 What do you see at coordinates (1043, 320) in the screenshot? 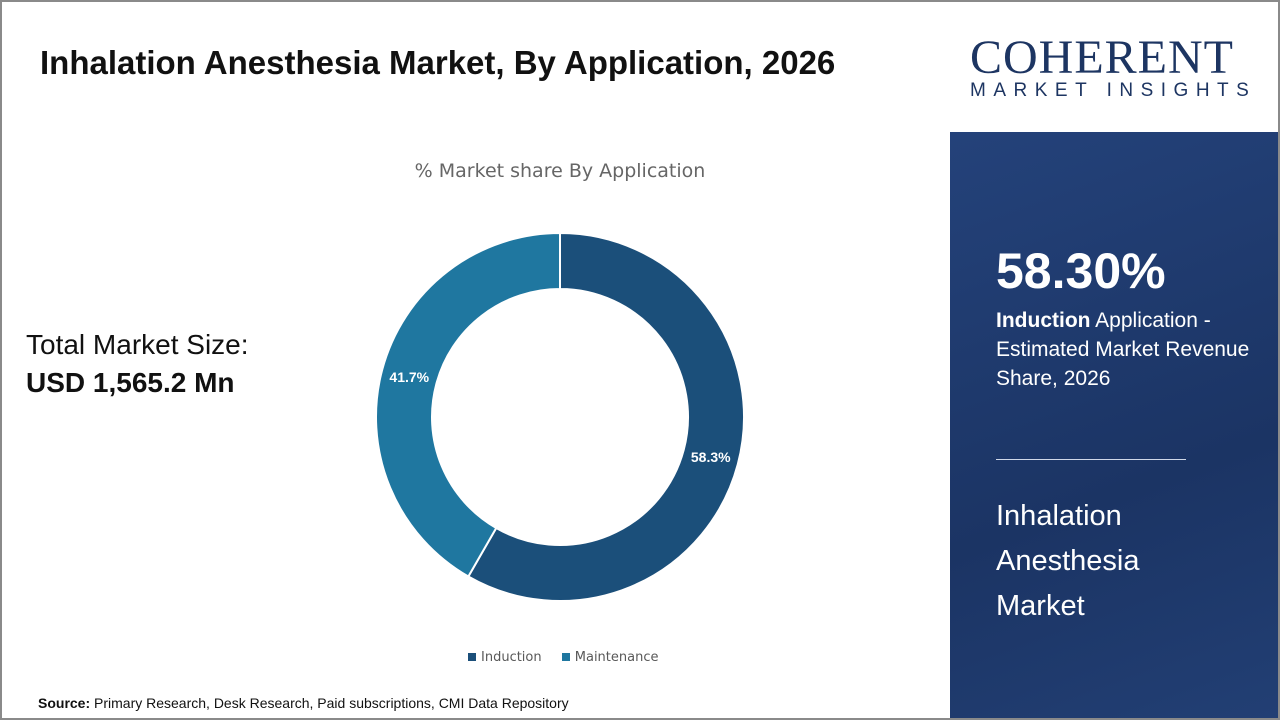
I see `highlight-segment: Induction` at bounding box center [1043, 320].